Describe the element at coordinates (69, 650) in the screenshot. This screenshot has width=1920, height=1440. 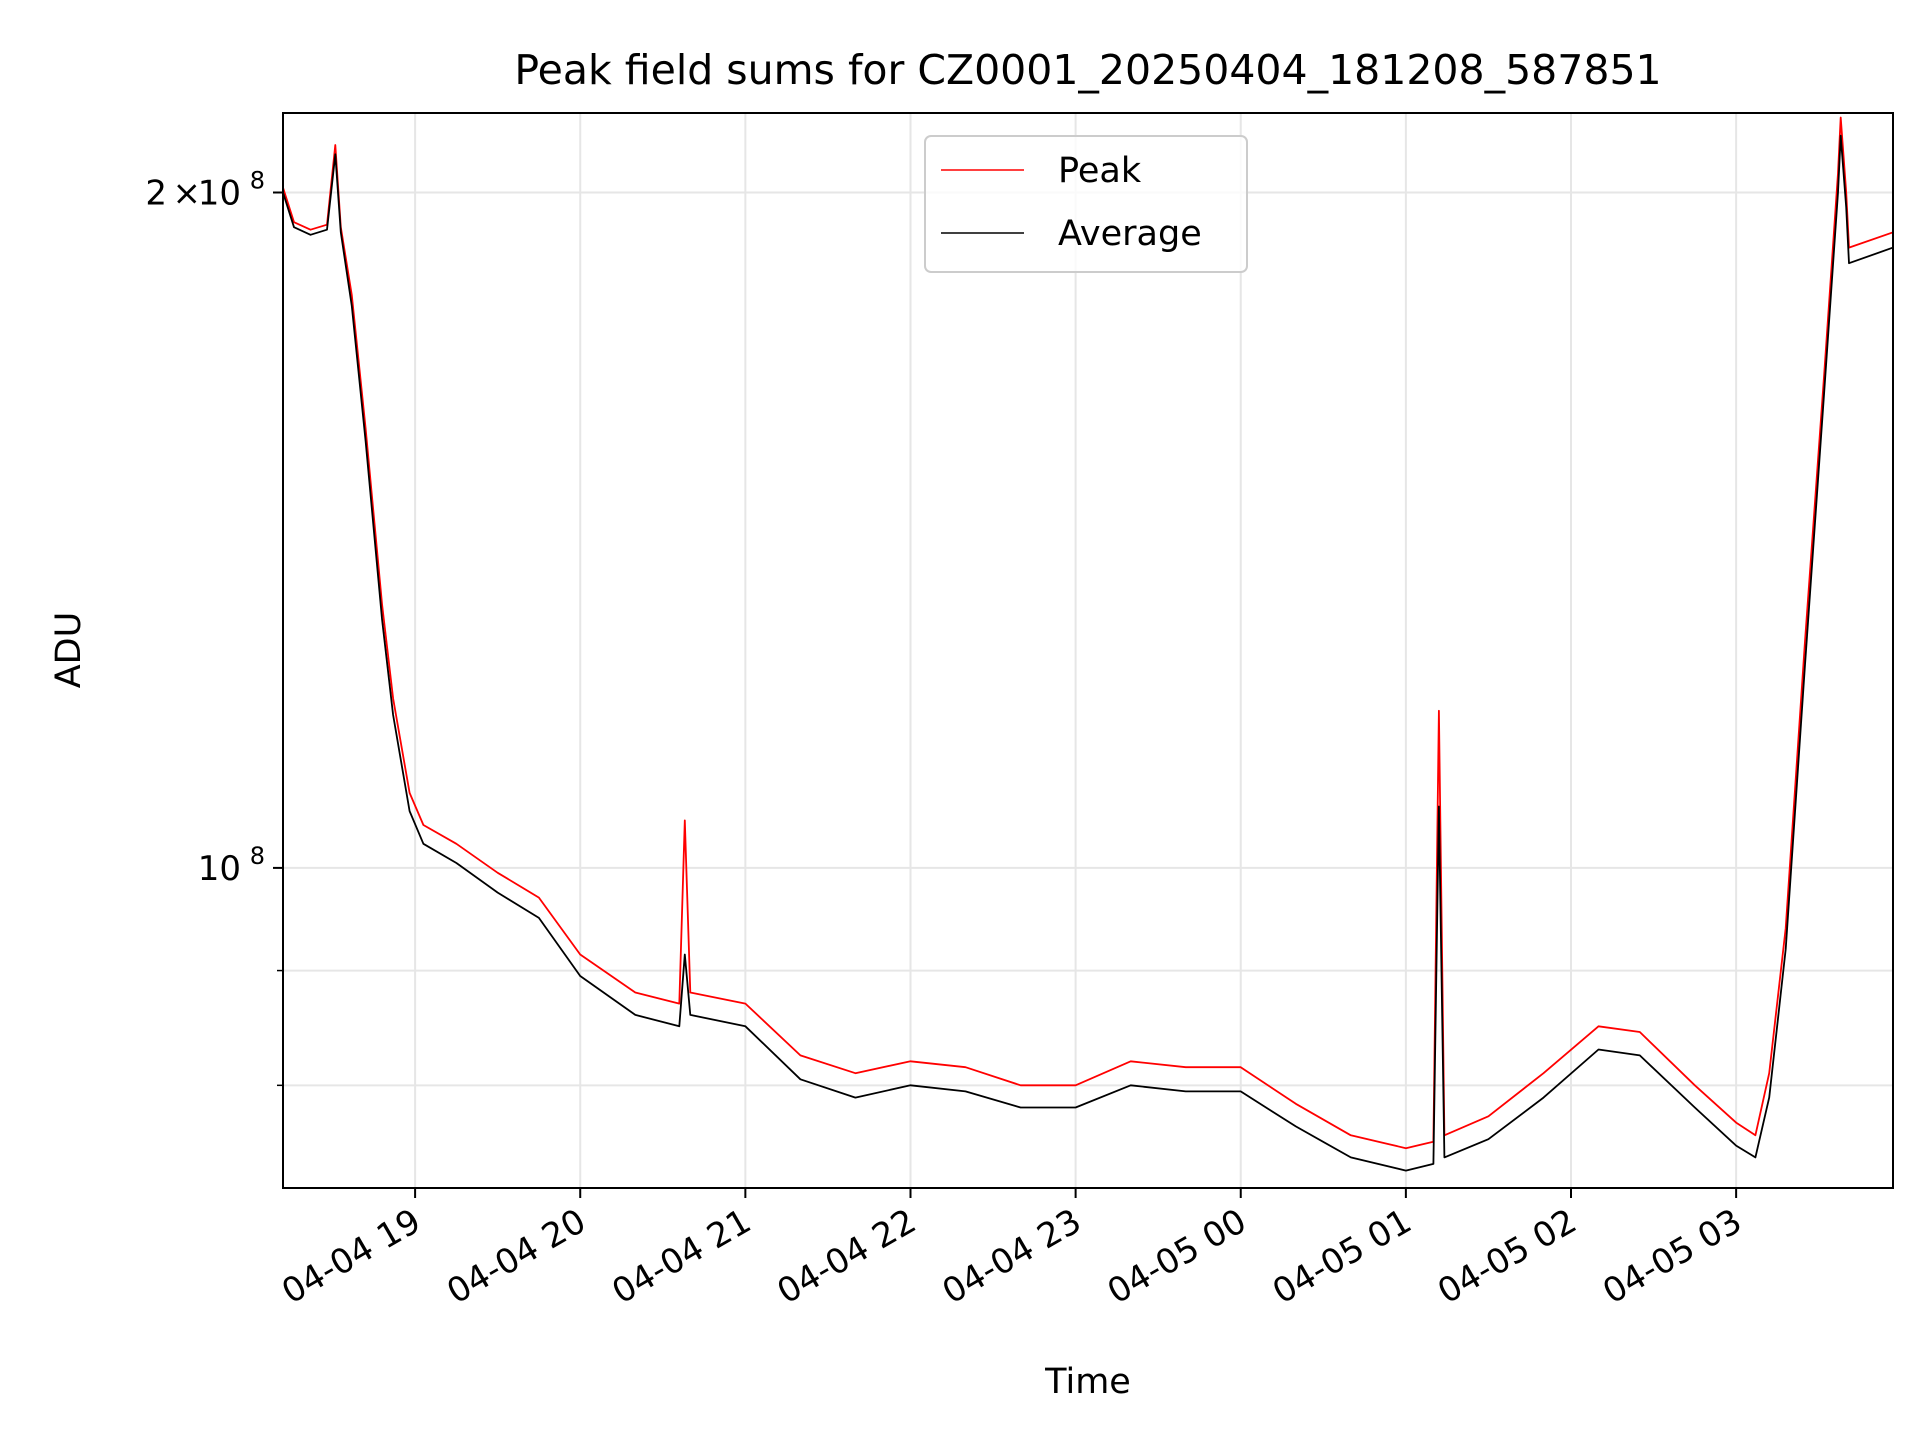
I see `y-axis-label: ADU` at that location.